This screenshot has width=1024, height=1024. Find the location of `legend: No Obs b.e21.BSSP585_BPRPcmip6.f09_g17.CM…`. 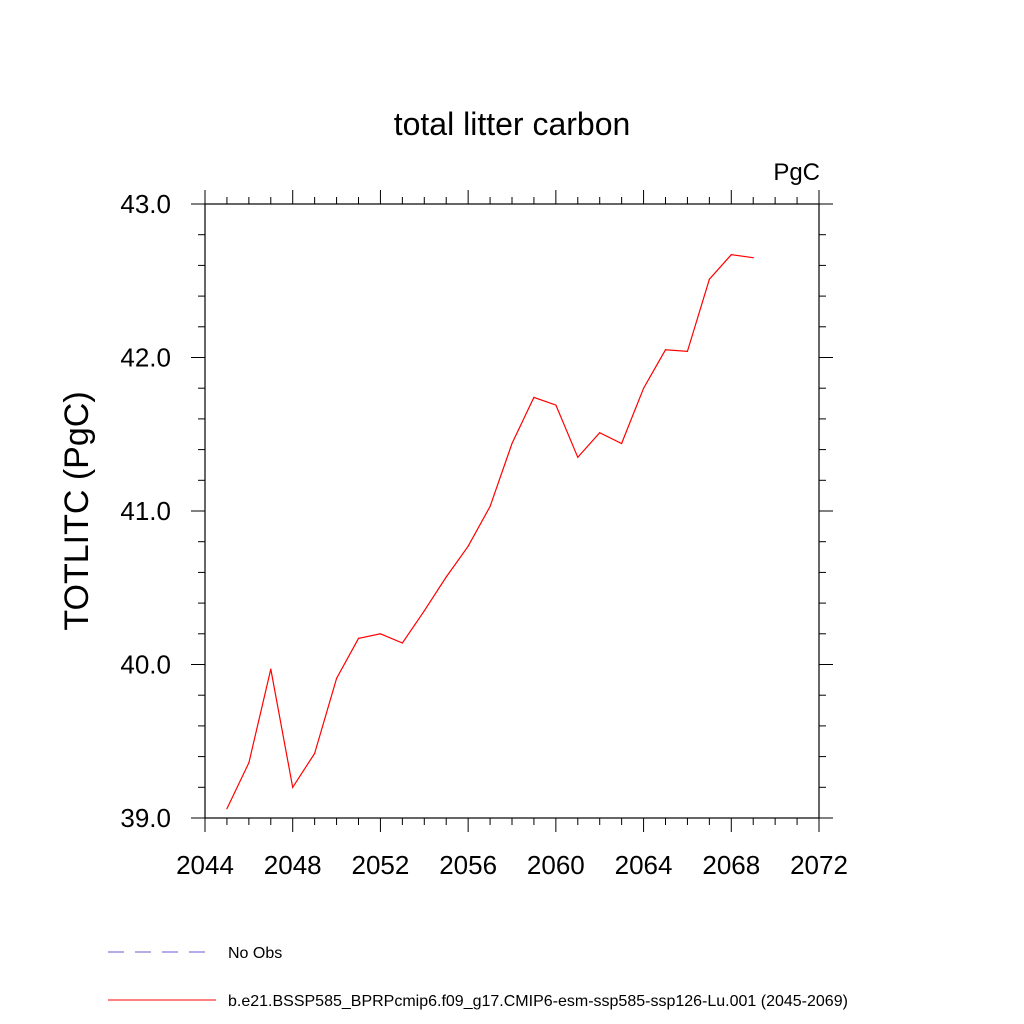

legend: No Obs b.e21.BSSP585_BPRPcmip6.f09_g17.CM… is located at coordinates (478, 977).